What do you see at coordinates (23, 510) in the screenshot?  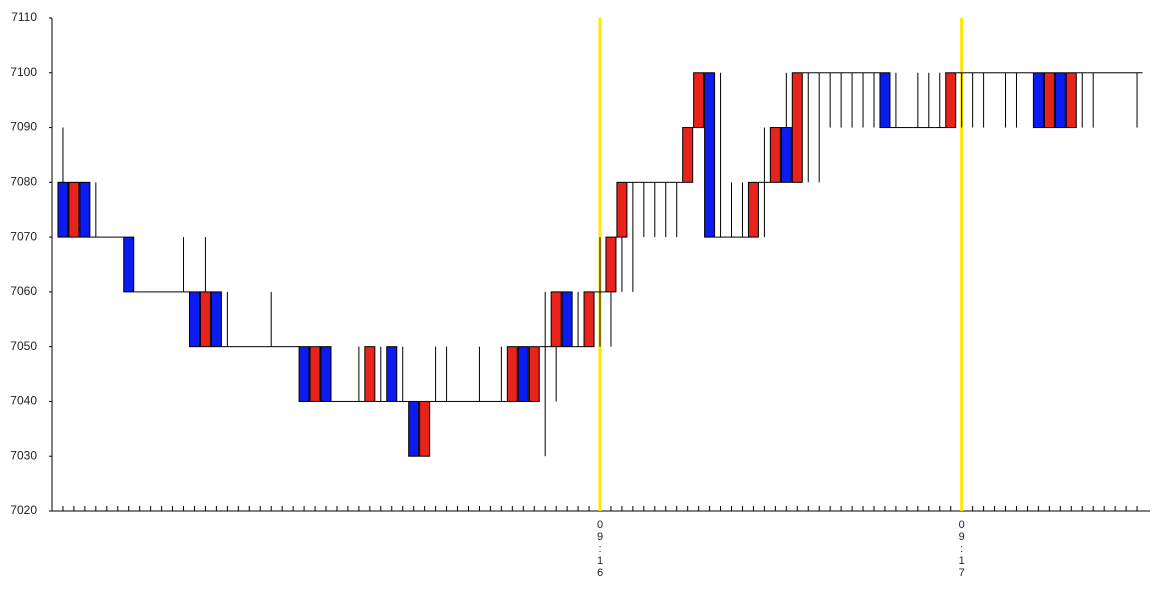 I see `y-tick-label: 7020` at bounding box center [23, 510].